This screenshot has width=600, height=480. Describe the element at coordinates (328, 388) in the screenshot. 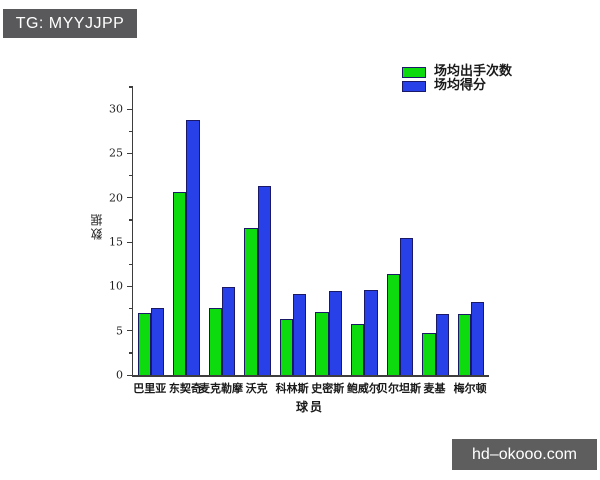

I see `x-tick-label: 史密斯` at that location.